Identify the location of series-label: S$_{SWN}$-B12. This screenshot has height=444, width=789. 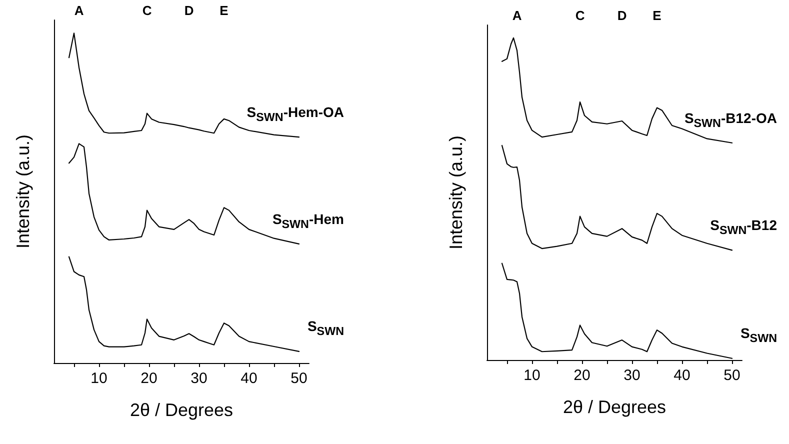
(743, 227).